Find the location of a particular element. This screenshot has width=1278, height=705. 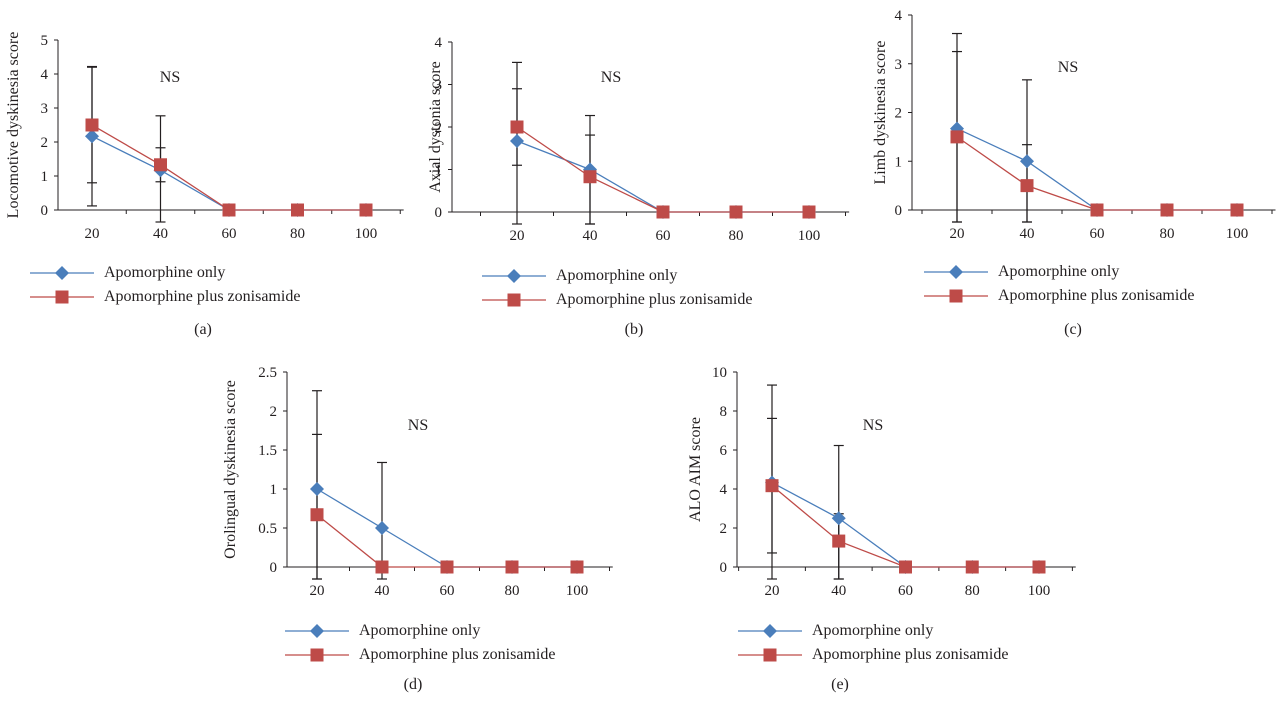

panel-caption: (e) is located at coordinates (840, 684).